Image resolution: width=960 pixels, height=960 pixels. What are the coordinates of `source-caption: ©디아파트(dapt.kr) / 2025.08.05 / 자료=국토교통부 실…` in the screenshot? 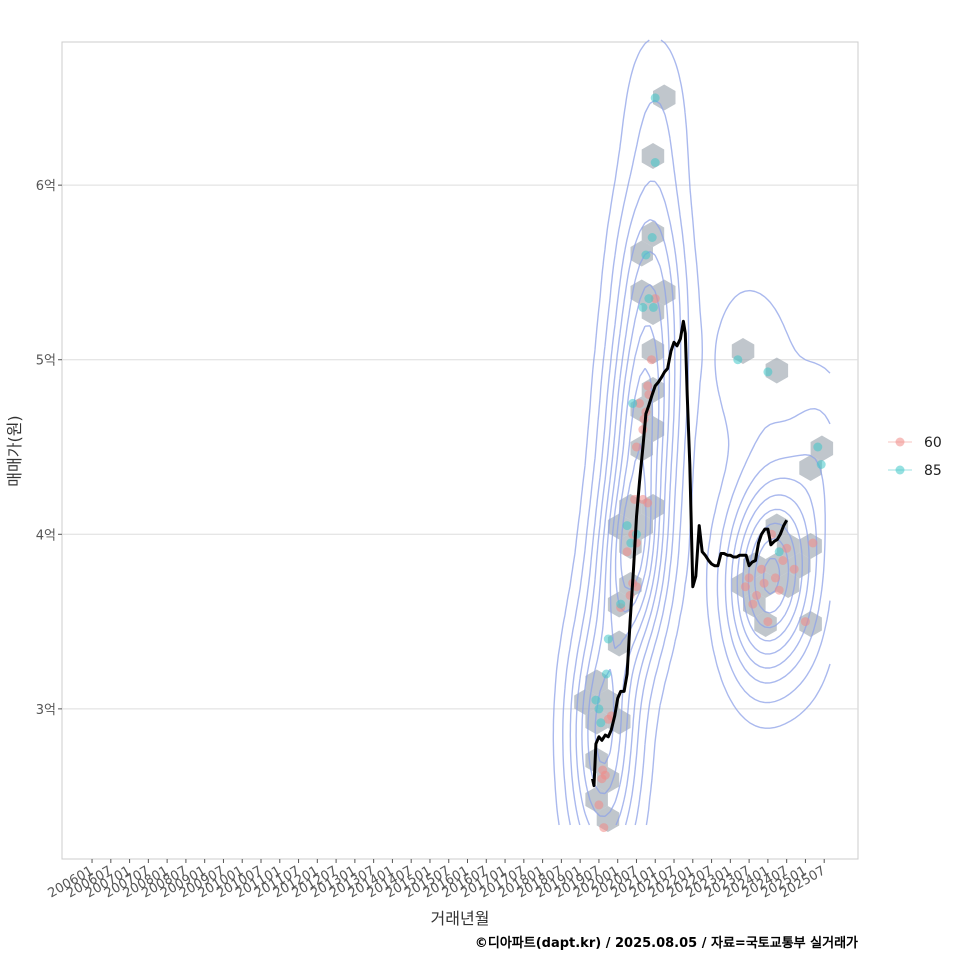 It's located at (666, 943).